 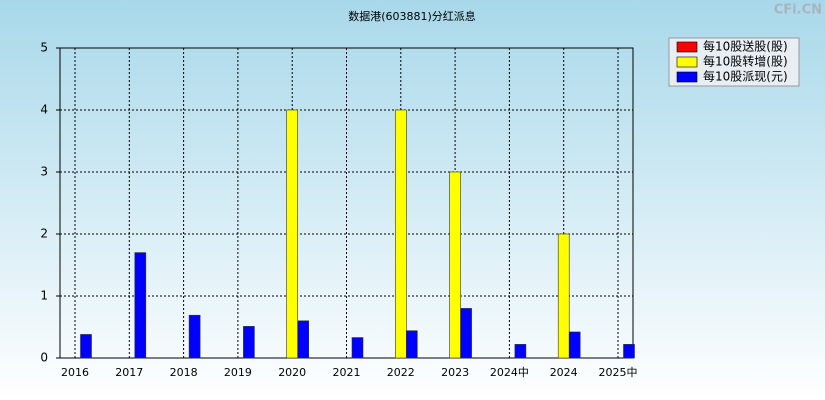 What do you see at coordinates (347, 372) in the screenshot?
I see `x-tick-label: 2021` at bounding box center [347, 372].